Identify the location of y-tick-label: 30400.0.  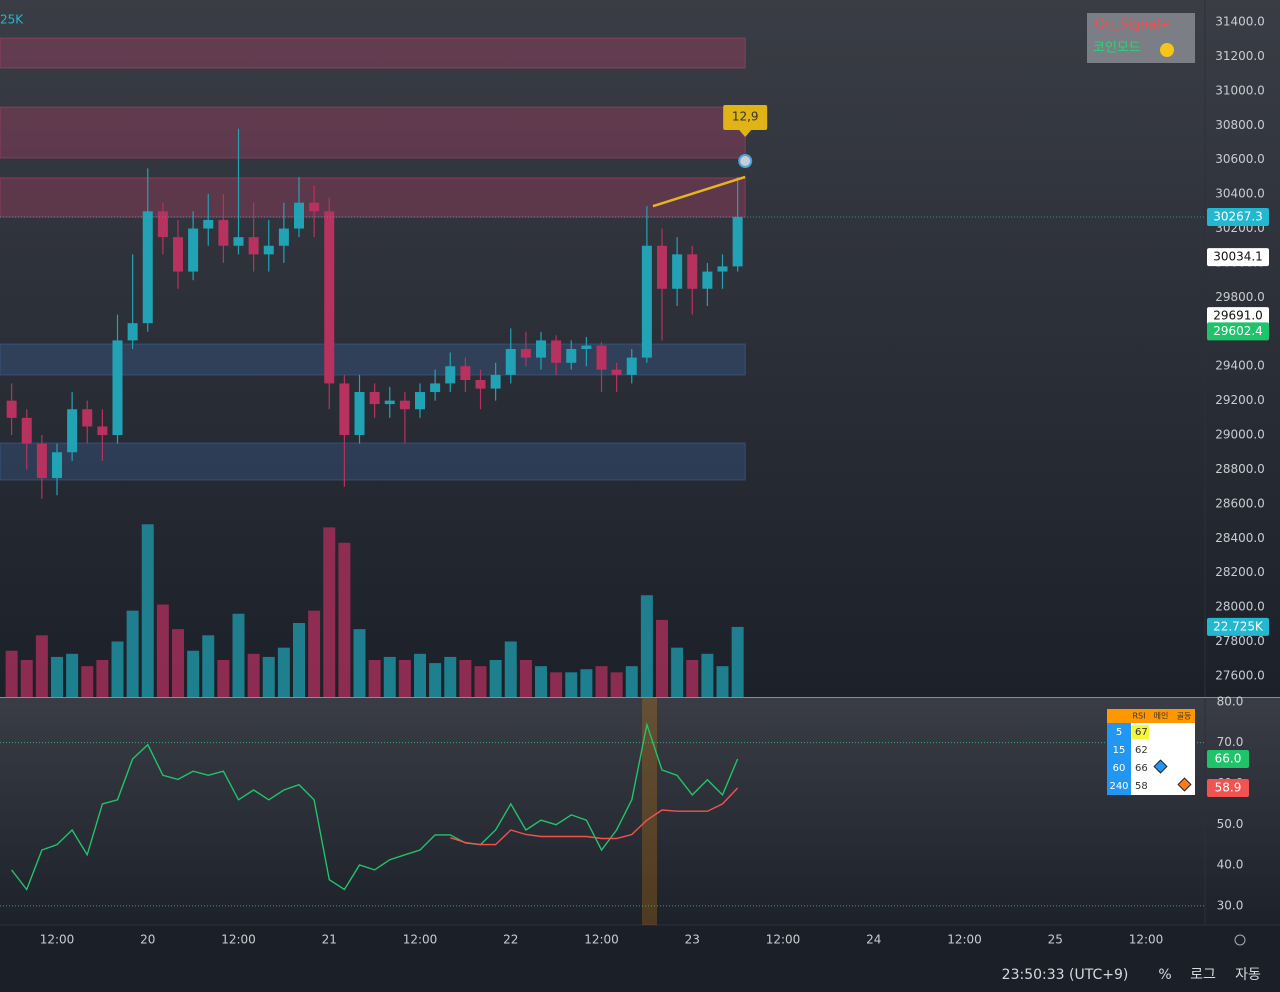
(1240, 194).